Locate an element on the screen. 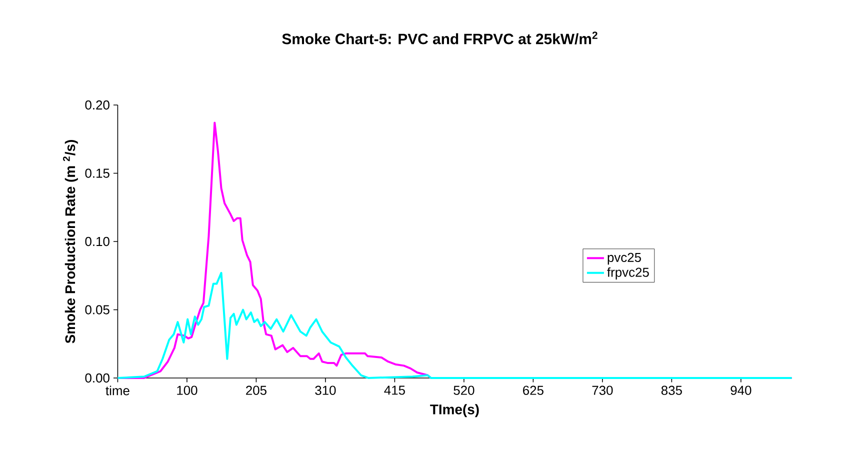 The width and height of the screenshot is (844, 475). y-axis-title: Smoke Production Rate (m $^{2}$/s) is located at coordinates (70, 242).